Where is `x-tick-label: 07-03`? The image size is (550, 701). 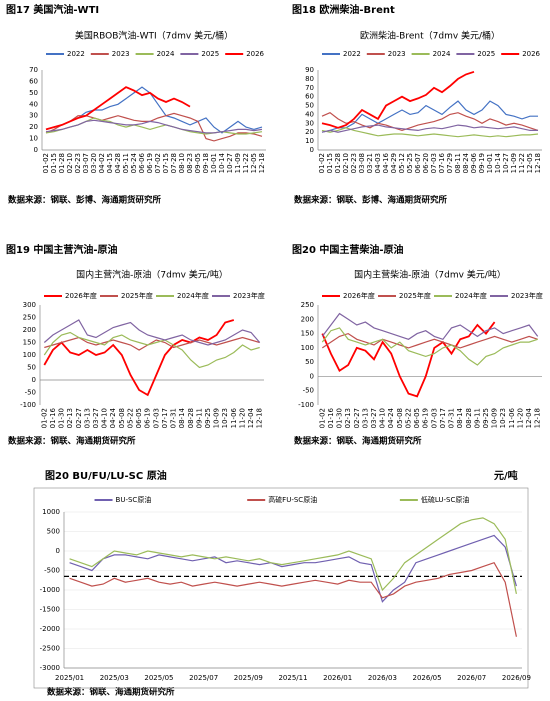 x-tick-label: 07-03 is located at coordinates (434, 418).